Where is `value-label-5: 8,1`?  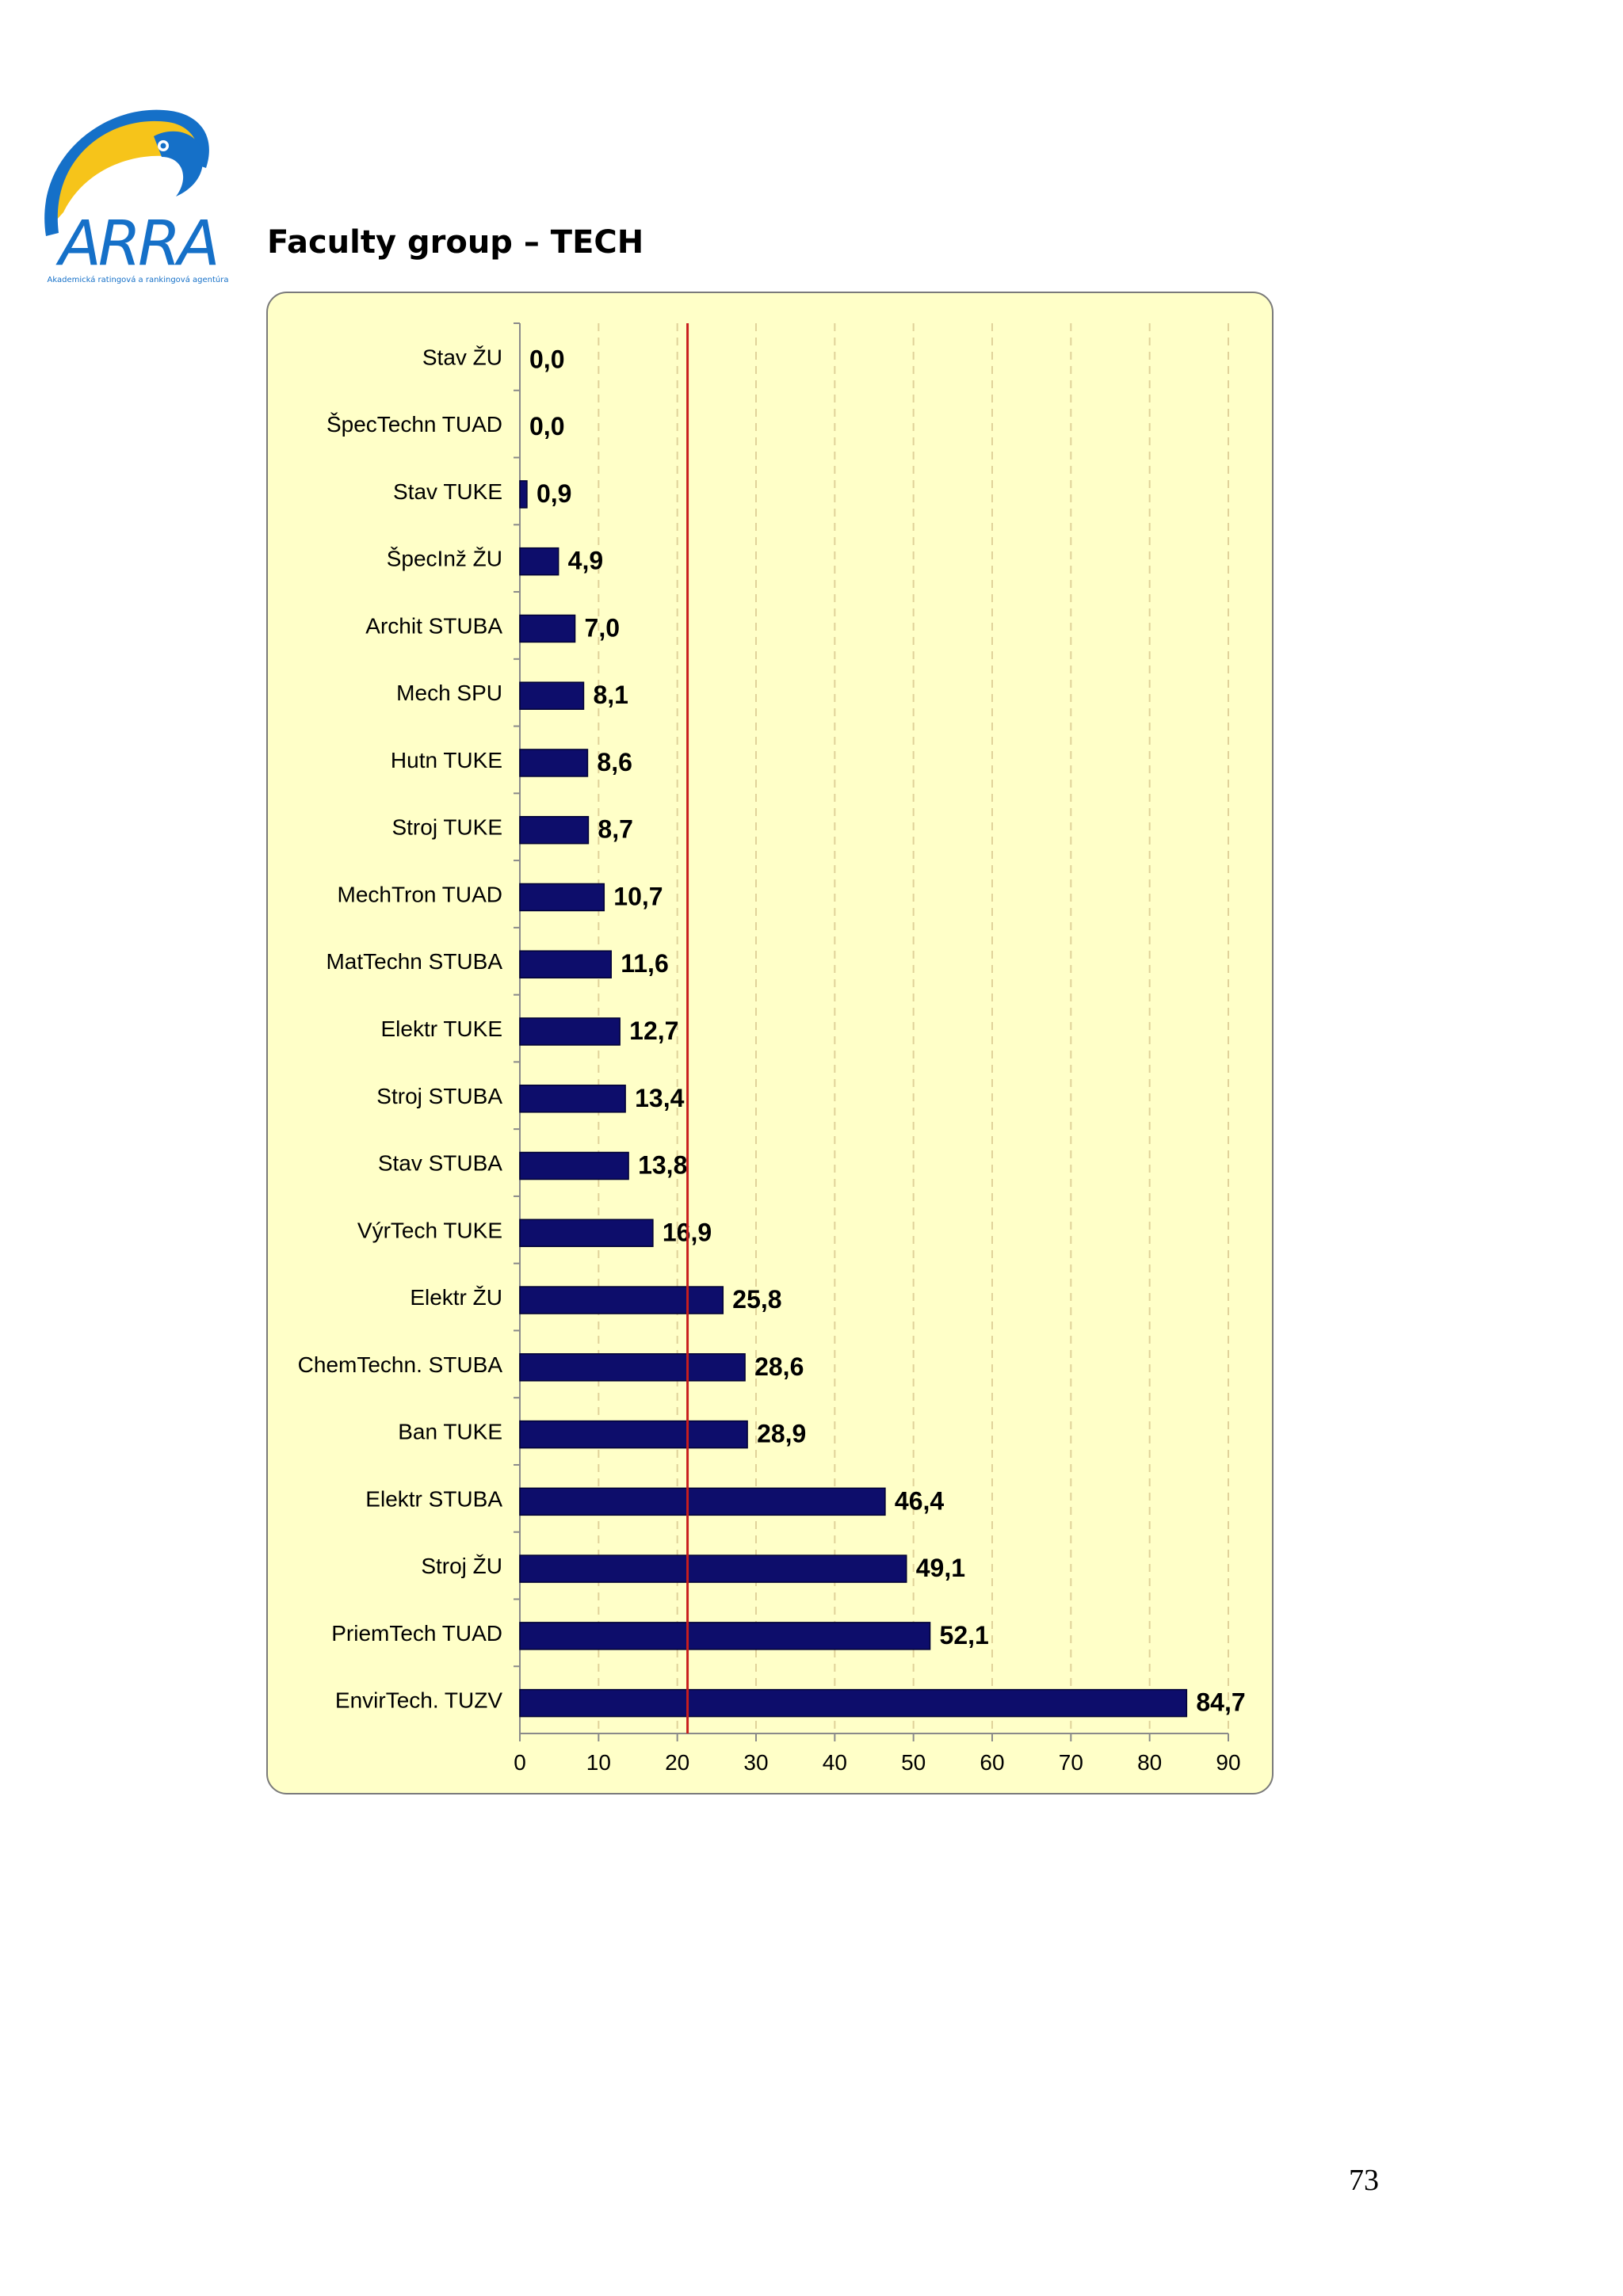
value-label-5: 8,1 is located at coordinates (611, 695).